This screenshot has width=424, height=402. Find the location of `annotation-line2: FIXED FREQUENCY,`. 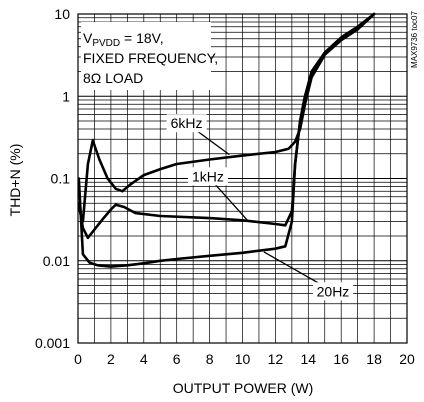

annotation-line2: FIXED FREQUENCY, is located at coordinates (150, 58).